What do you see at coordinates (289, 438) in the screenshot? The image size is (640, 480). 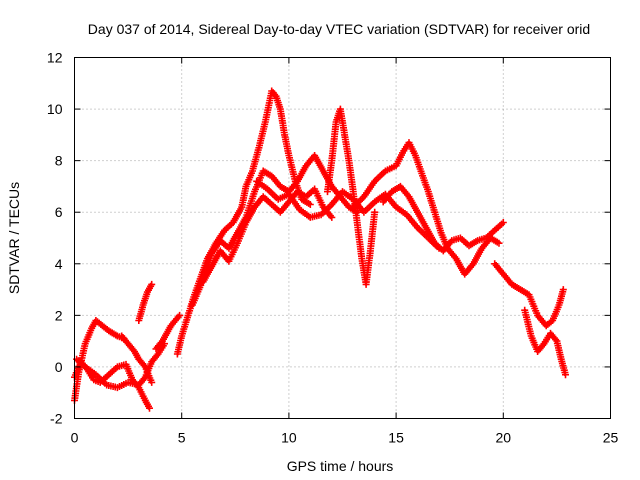 I see `x-tick-label: 10` at bounding box center [289, 438].